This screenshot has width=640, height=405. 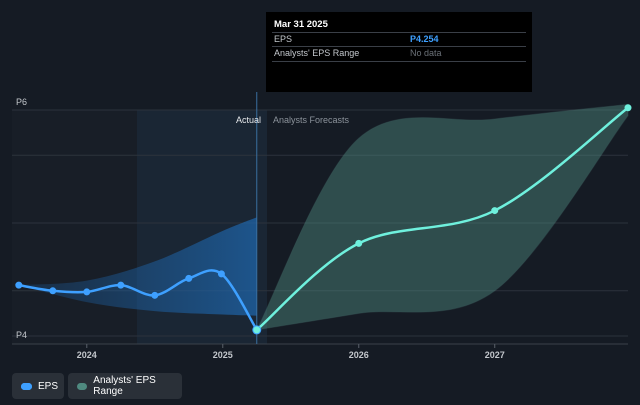 What do you see at coordinates (311, 120) in the screenshot?
I see `forecast-label: Analysts Forecasts` at bounding box center [311, 120].